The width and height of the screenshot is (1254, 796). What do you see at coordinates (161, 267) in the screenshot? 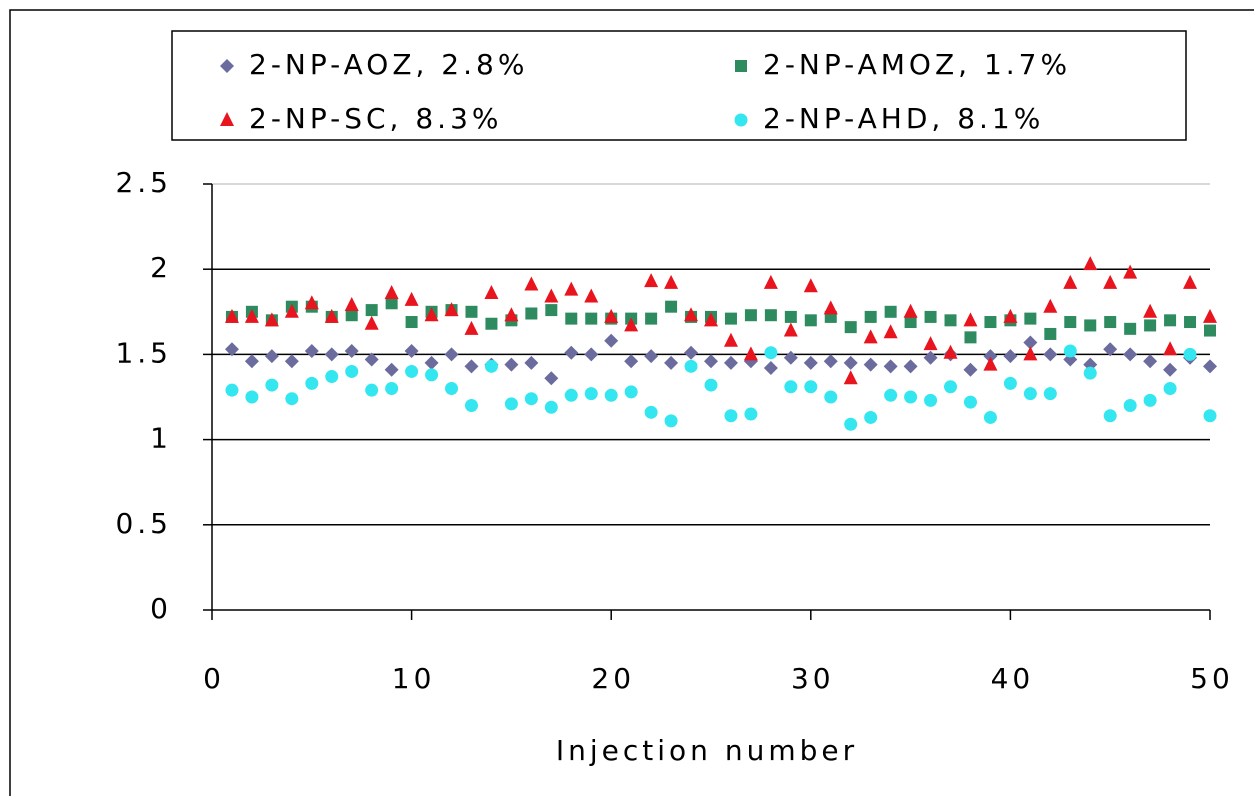
I see `y-tick-label: 2` at bounding box center [161, 267].